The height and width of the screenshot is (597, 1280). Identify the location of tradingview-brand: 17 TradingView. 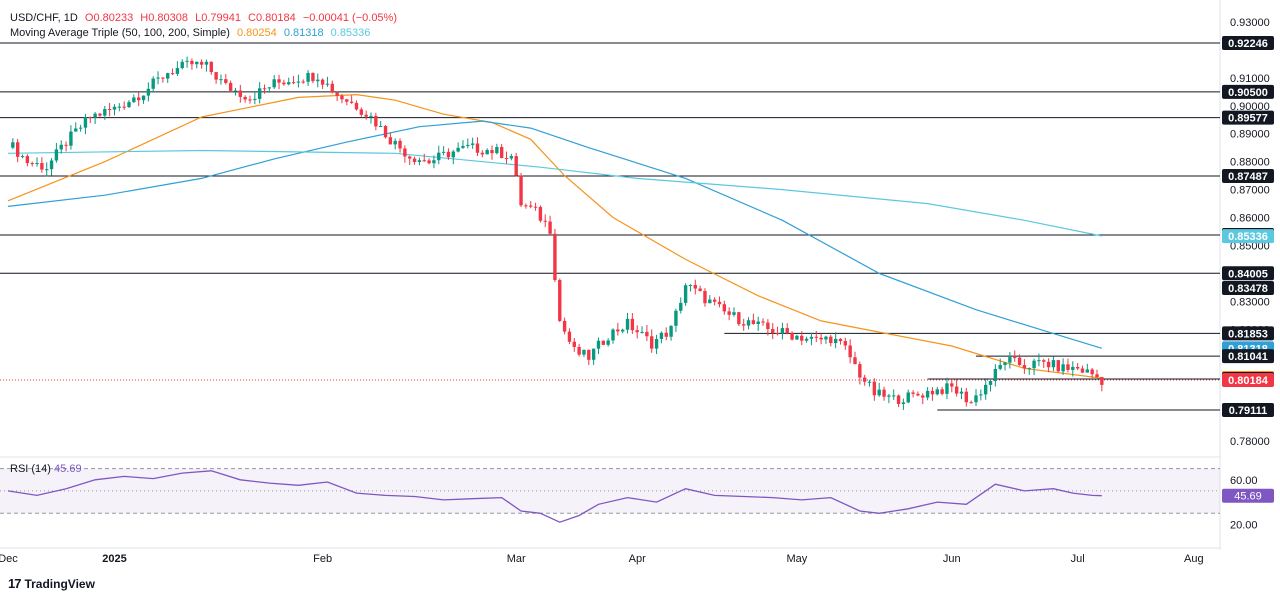
(51, 583).